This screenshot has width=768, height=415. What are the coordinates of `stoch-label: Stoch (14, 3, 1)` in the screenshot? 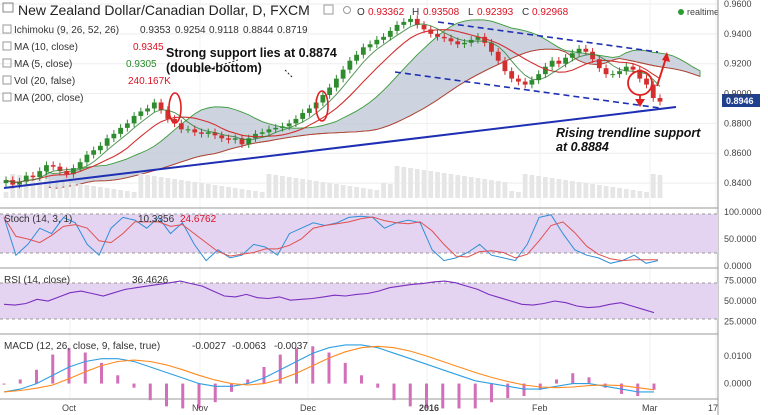 It's located at (38, 219).